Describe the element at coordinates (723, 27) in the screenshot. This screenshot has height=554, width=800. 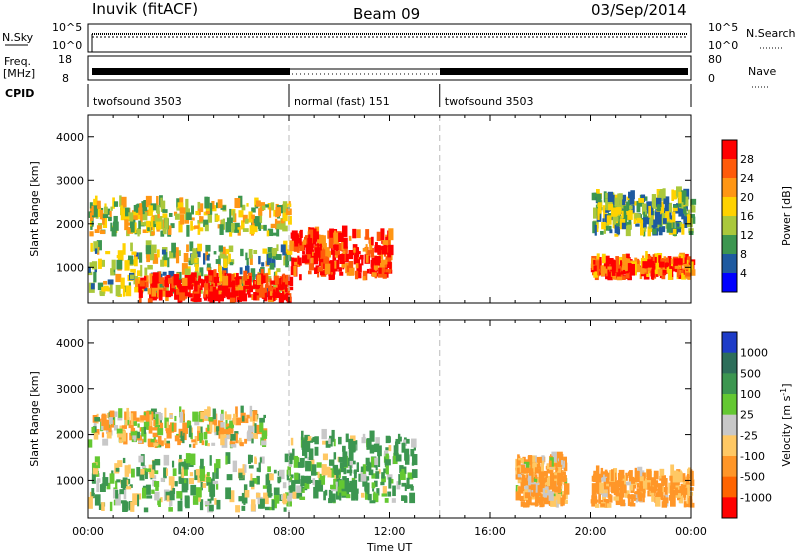
I see `nsearch-tick-hi: 10^5` at that location.